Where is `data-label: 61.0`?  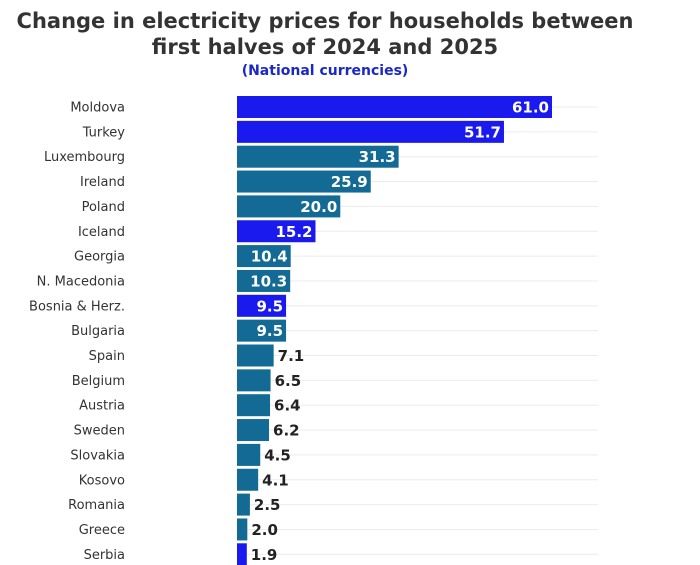 data-label: 61.0 is located at coordinates (530, 108).